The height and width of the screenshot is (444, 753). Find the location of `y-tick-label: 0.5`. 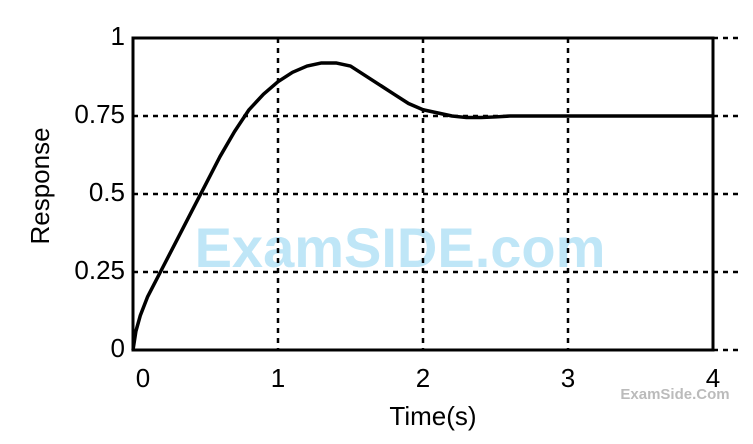

y-tick-label: 0.5 is located at coordinates (107, 192).